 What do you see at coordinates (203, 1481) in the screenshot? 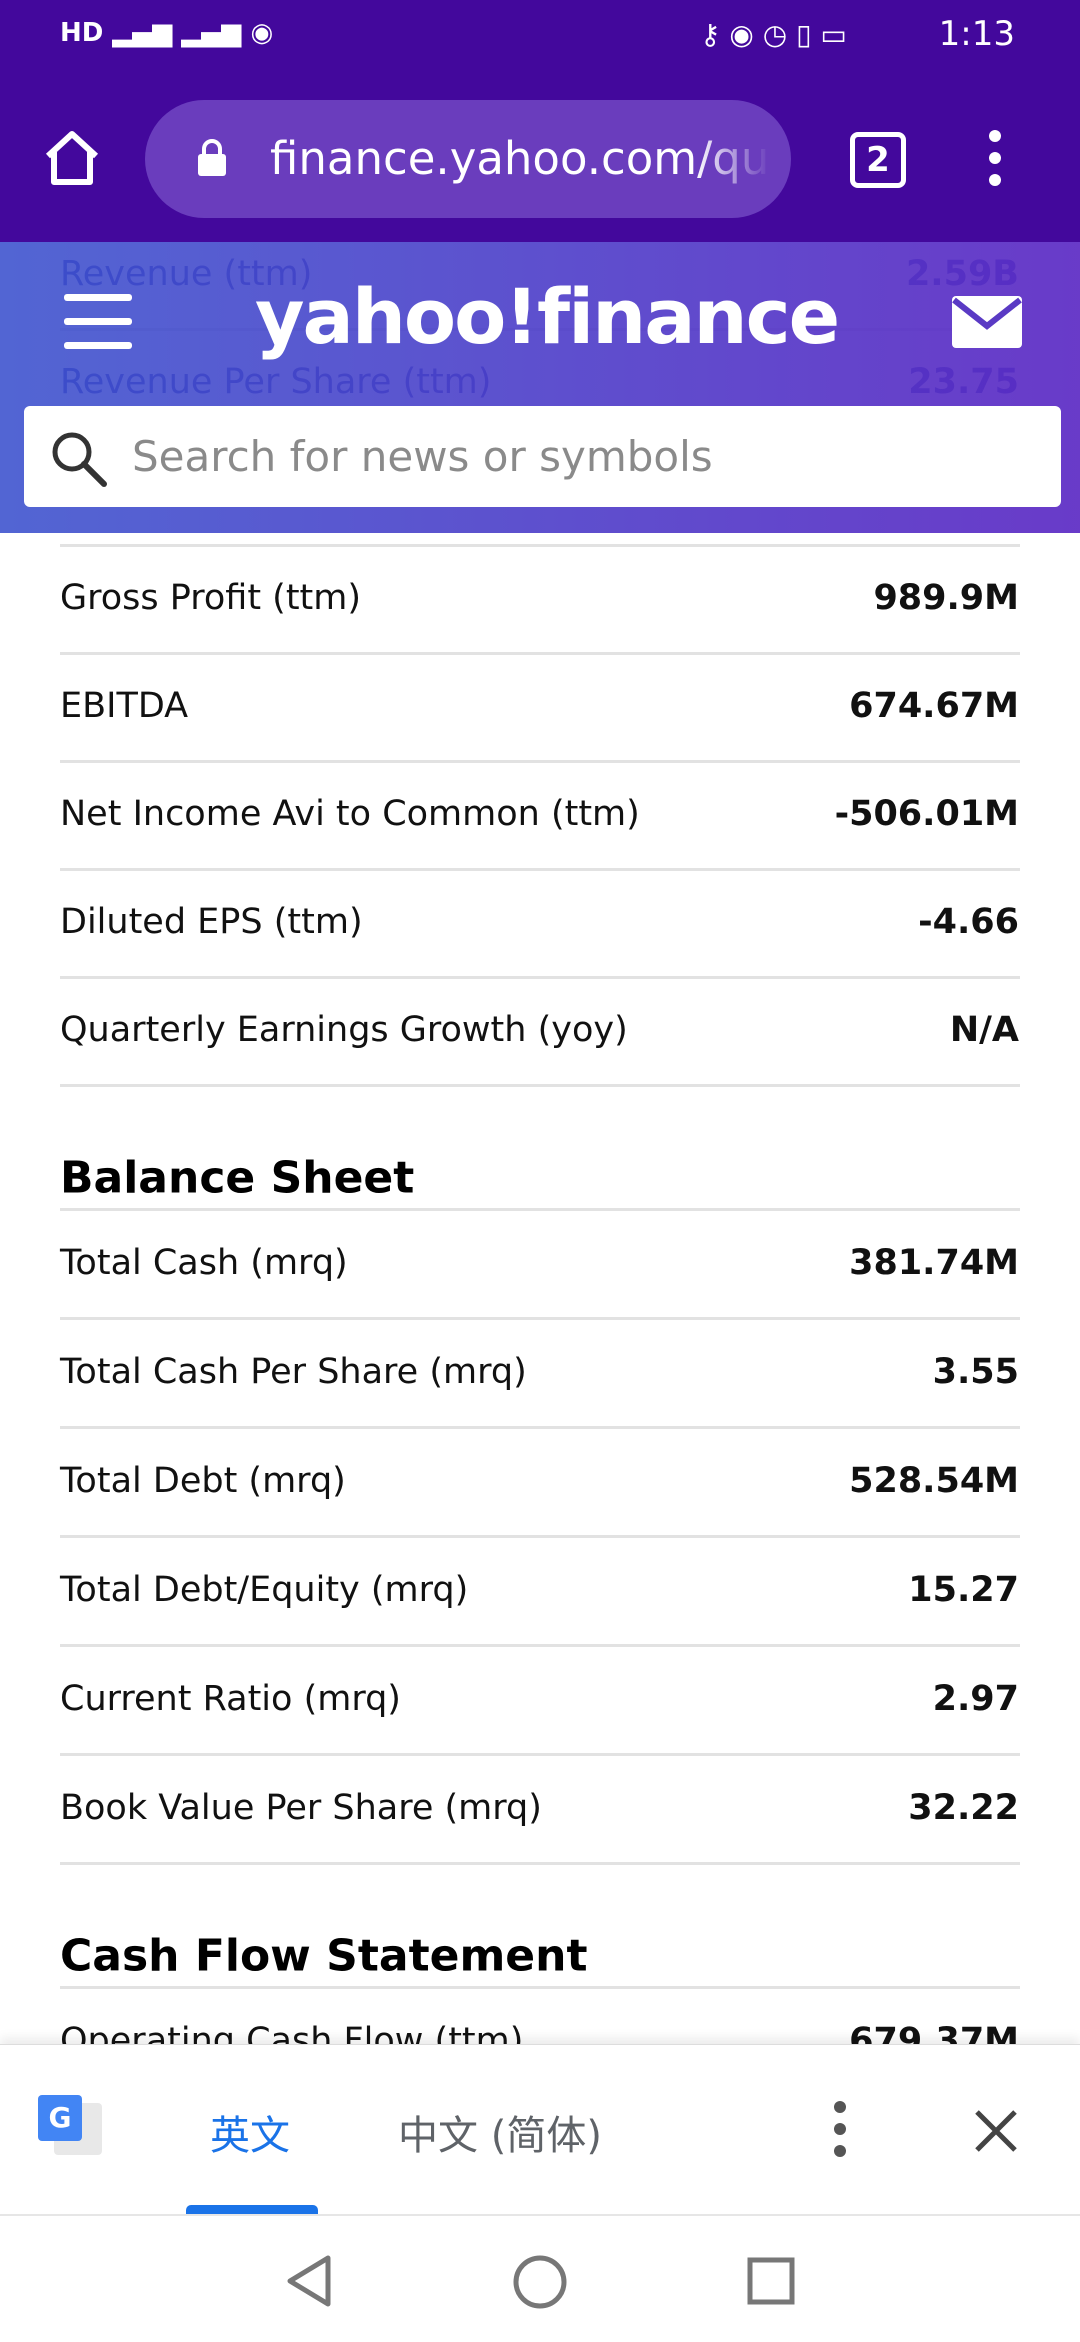
I see `stat-label: Total Debt (mrq)` at bounding box center [203, 1481].